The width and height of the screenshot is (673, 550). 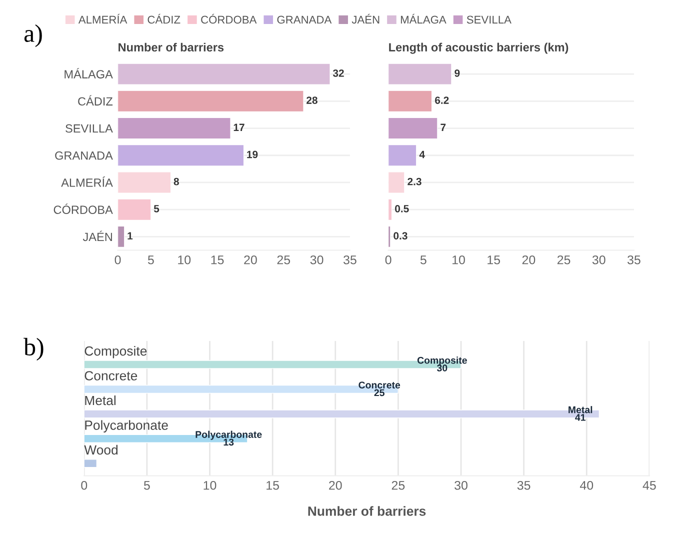 What do you see at coordinates (229, 19) in the screenshot?
I see `legend-label: CÓRDOBA` at bounding box center [229, 19].